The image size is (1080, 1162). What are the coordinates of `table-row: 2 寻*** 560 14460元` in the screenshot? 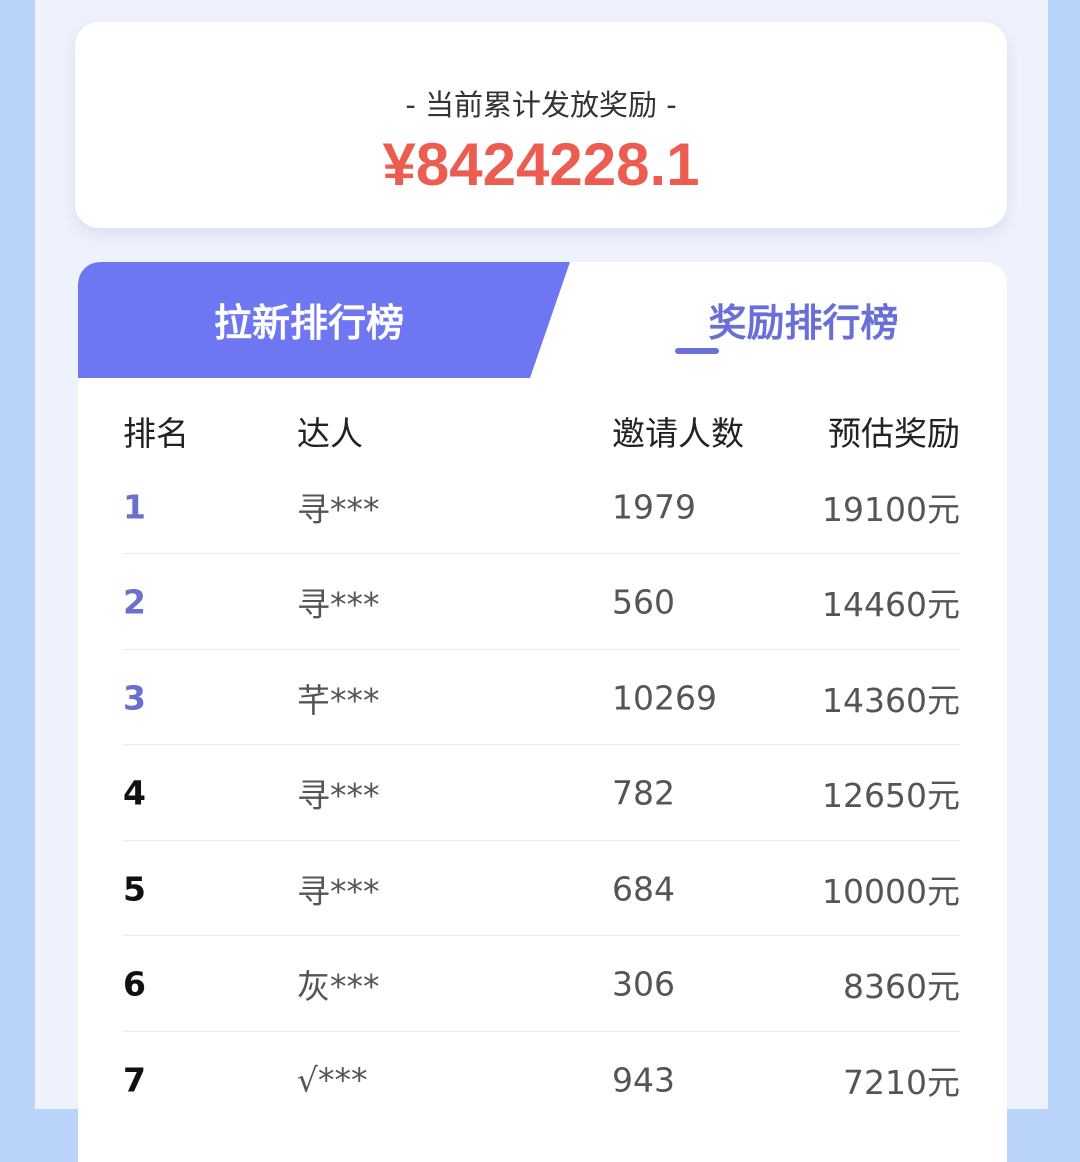 It's located at (541, 602).